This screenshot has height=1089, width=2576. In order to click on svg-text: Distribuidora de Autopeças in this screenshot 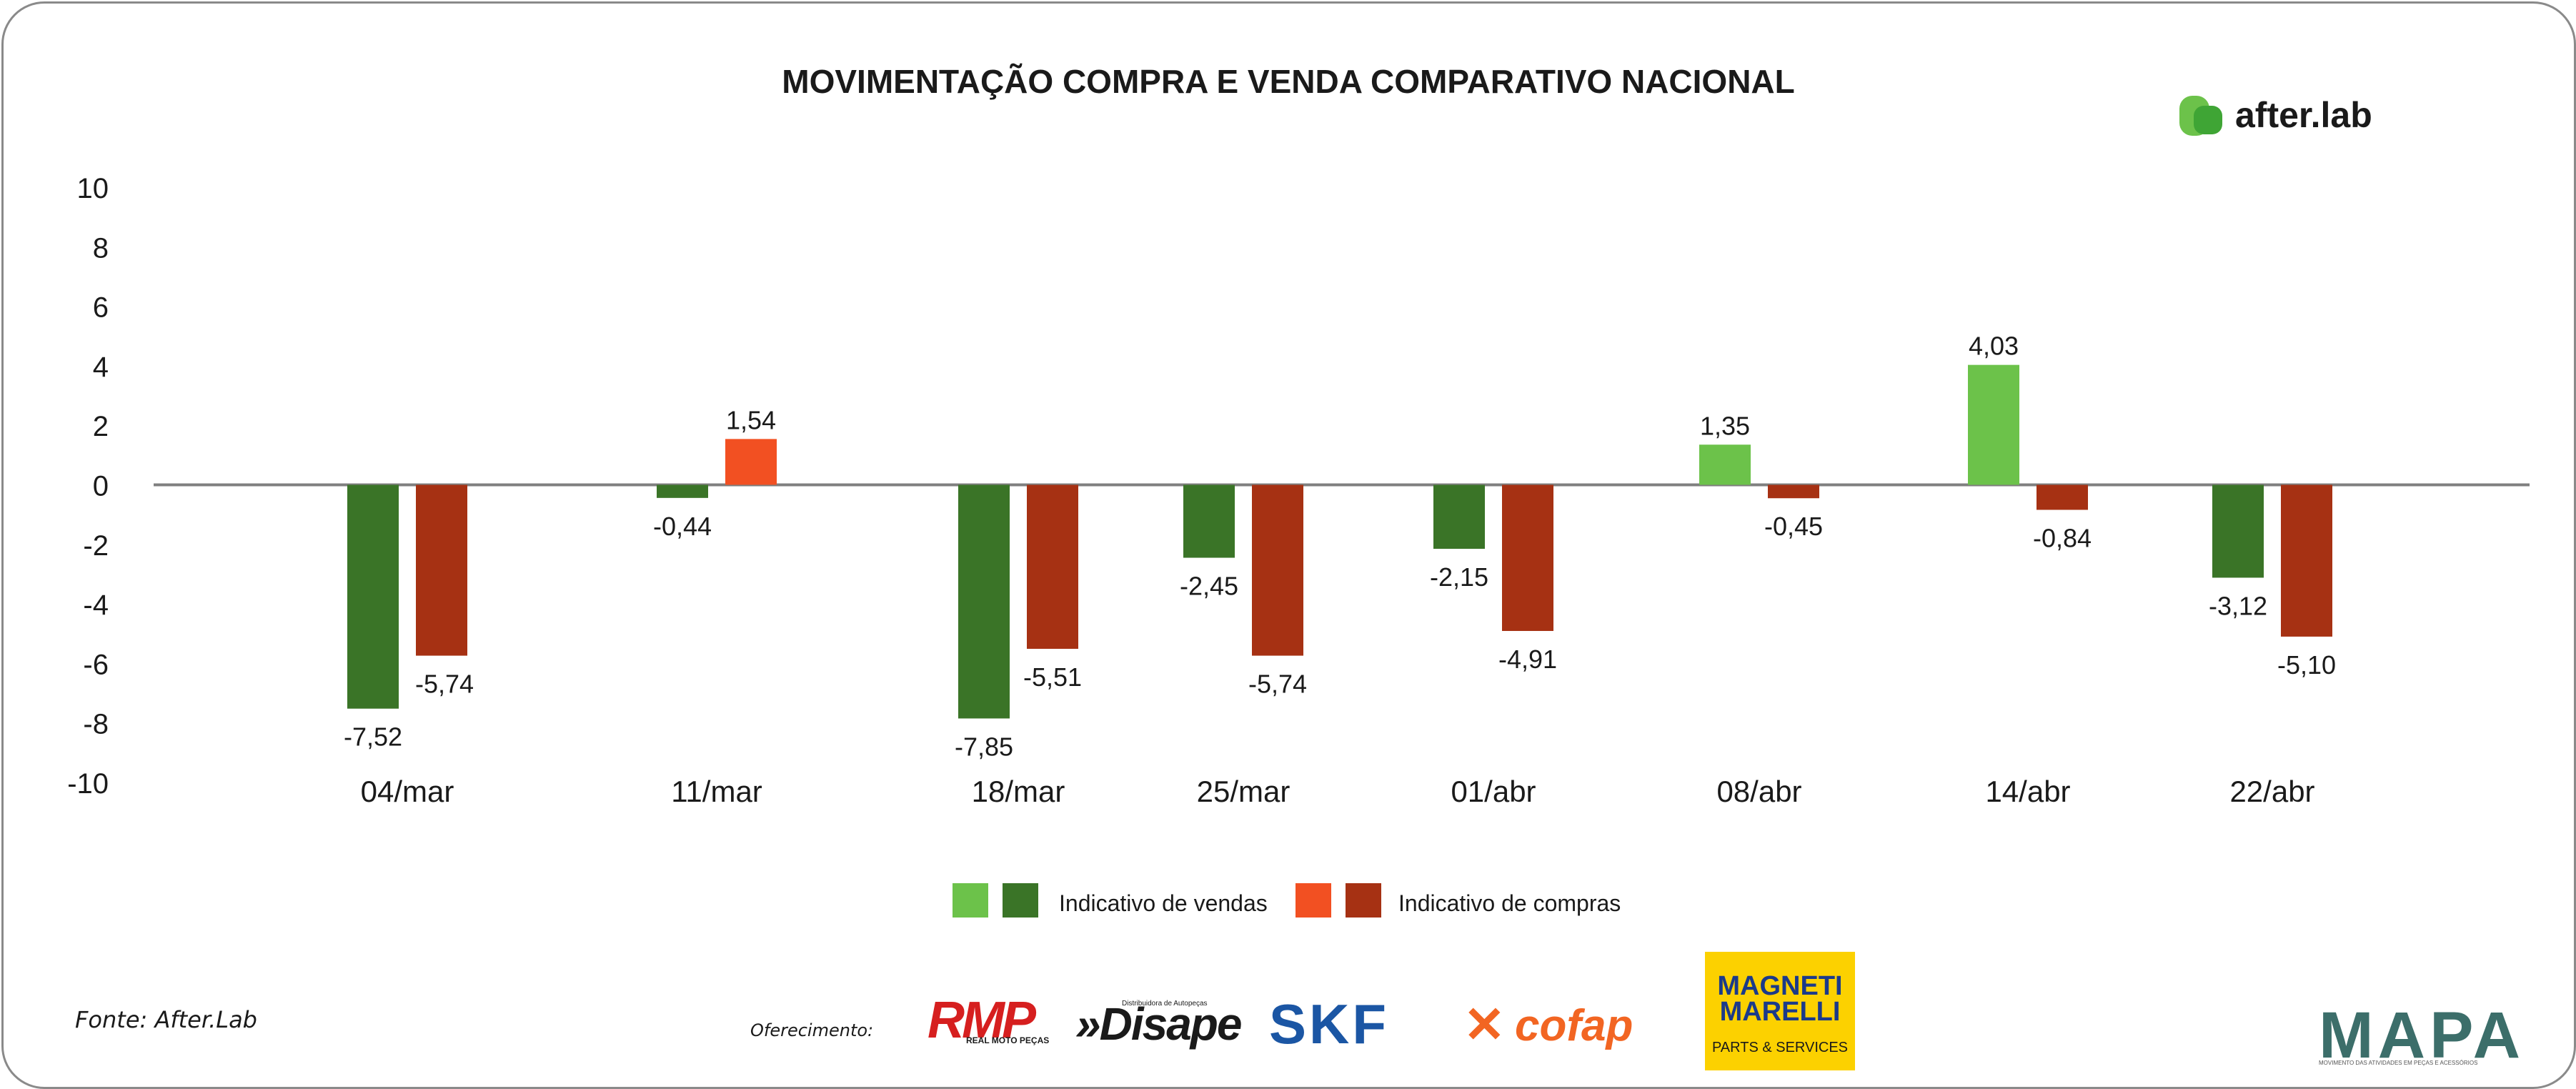, I will do `click(1165, 1004)`.